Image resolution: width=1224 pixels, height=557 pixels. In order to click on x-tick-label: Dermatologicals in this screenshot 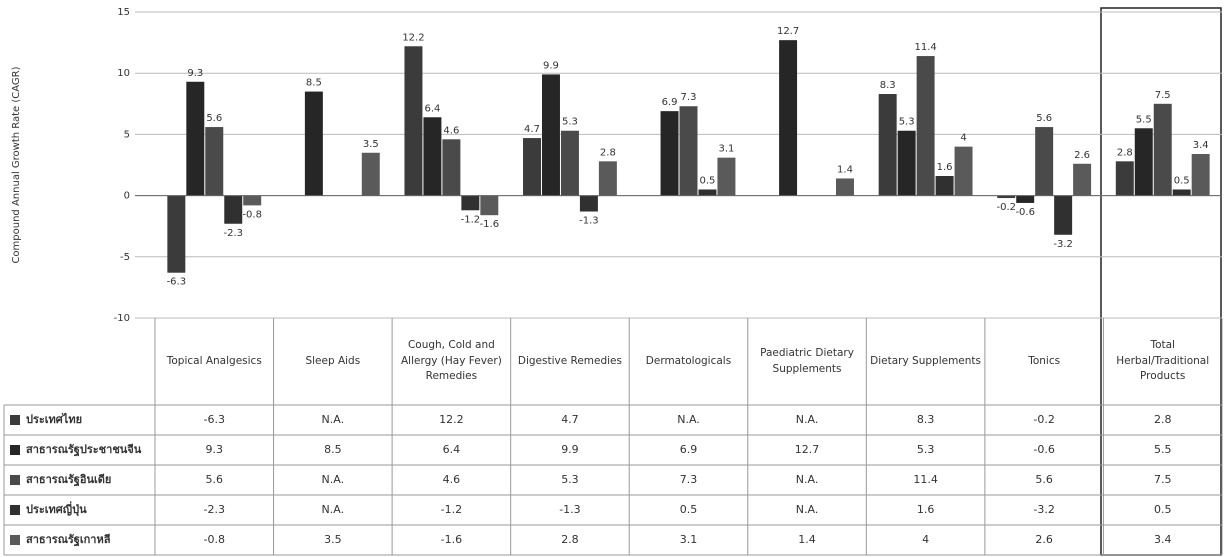, I will do `click(688, 360)`.